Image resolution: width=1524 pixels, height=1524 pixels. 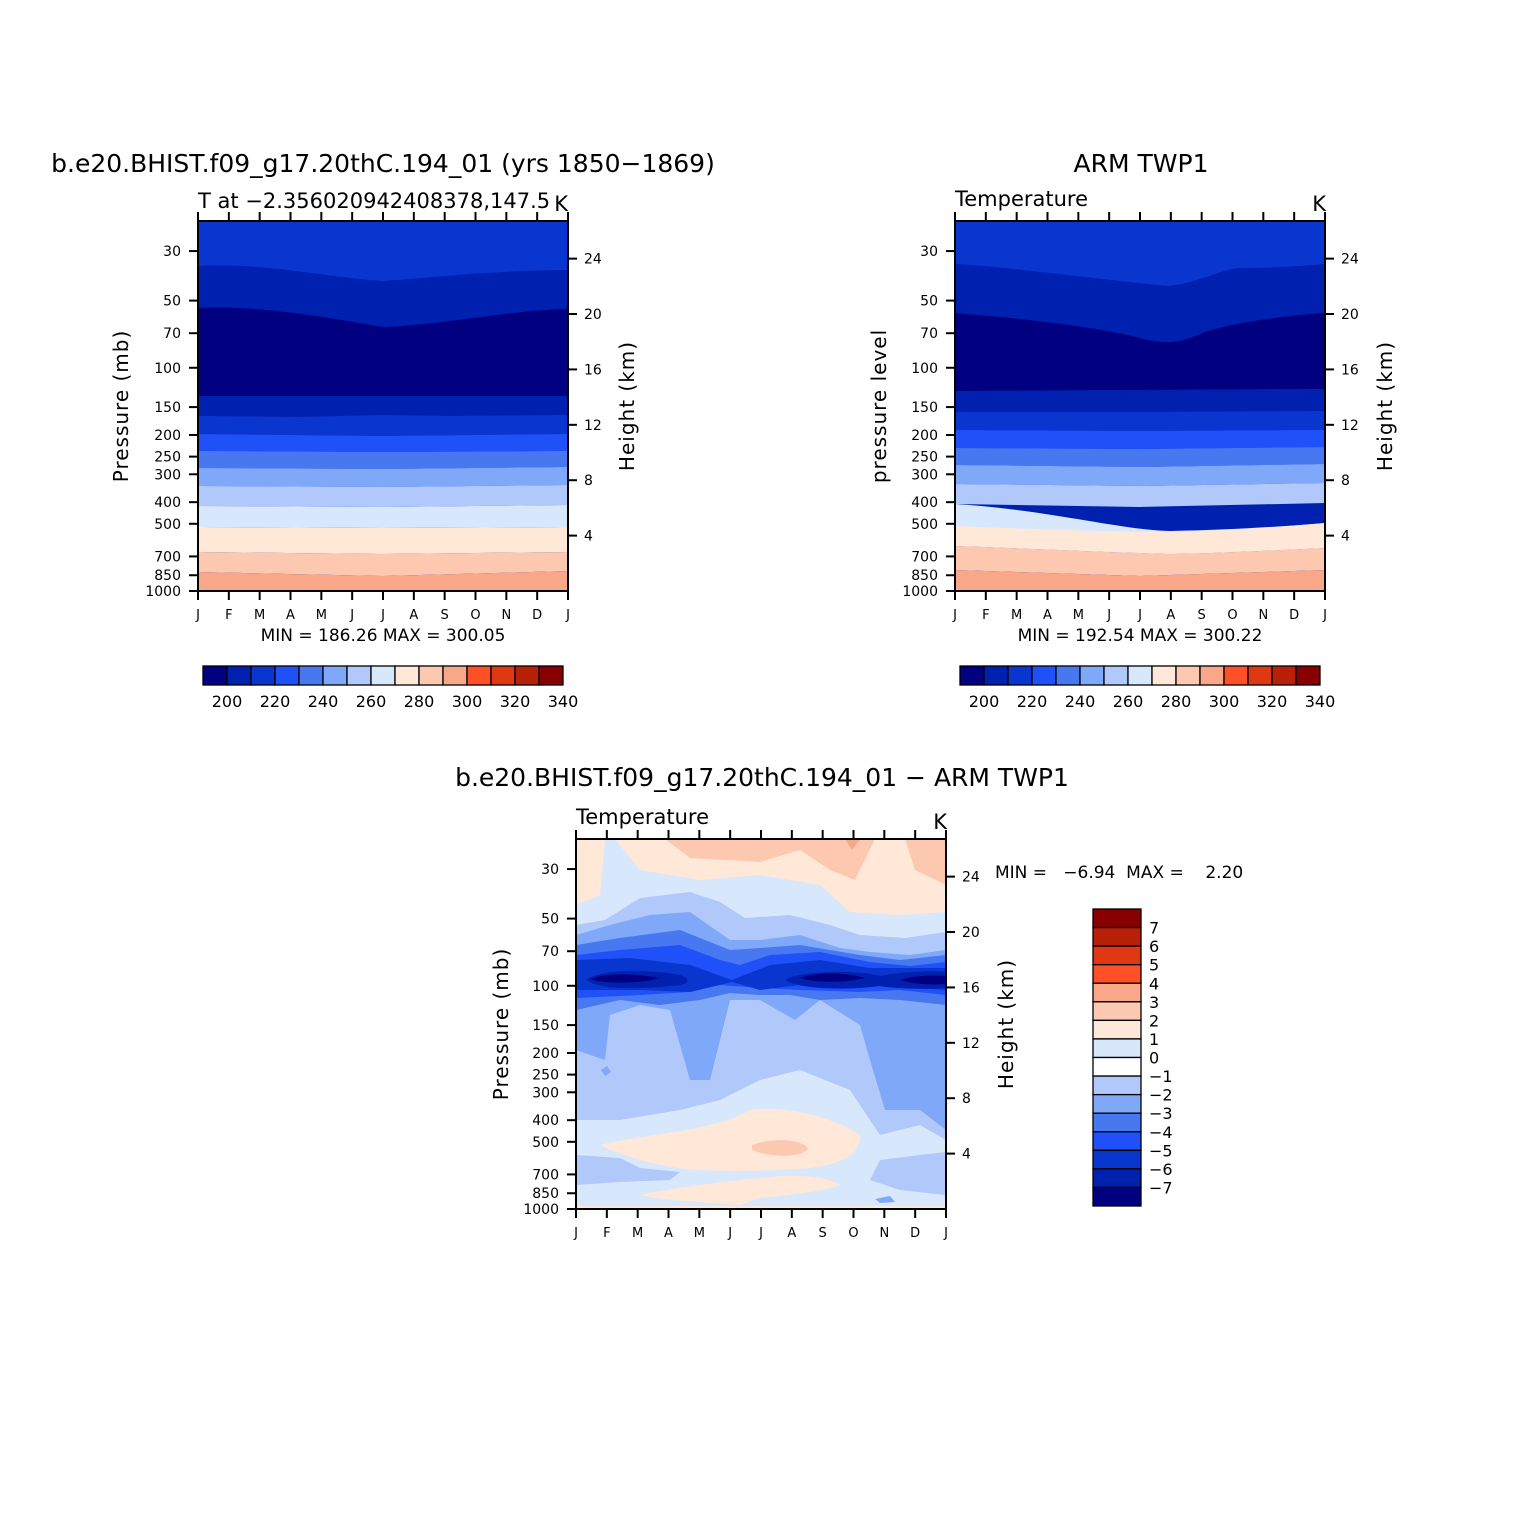 I want to click on colorbar-label: 3, so click(x=1154, y=1002).